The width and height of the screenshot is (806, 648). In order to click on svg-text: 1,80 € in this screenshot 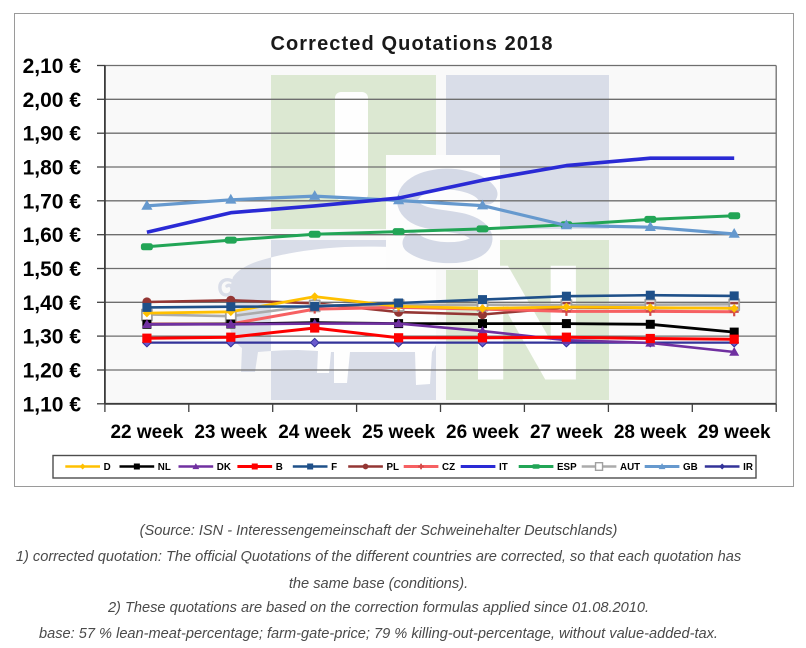, I will do `click(52, 168)`.